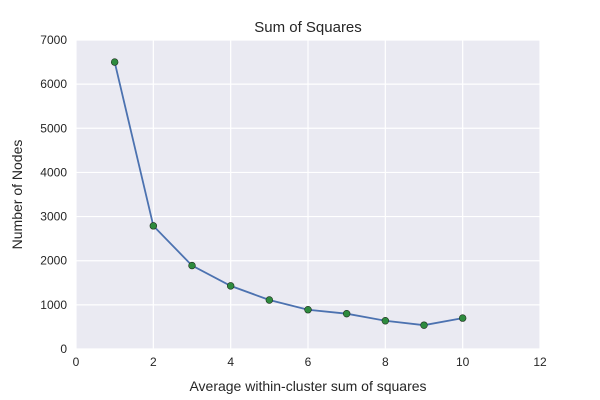 The height and width of the screenshot is (400, 600). Describe the element at coordinates (53, 84) in the screenshot. I see `y-tick-label: 6000` at that location.